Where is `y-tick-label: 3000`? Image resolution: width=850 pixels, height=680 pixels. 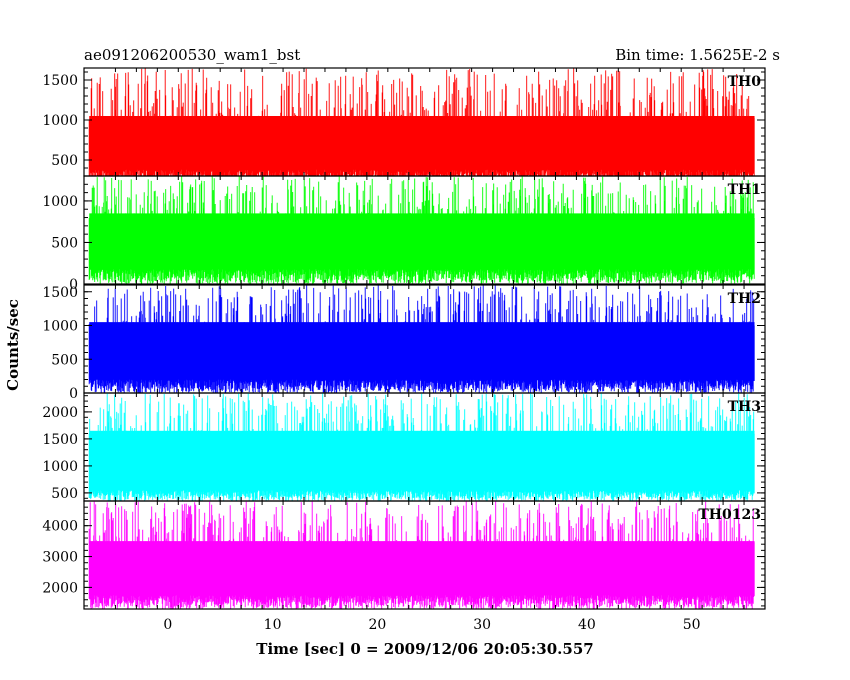
y-tick-label: 3000 is located at coordinates (60, 558).